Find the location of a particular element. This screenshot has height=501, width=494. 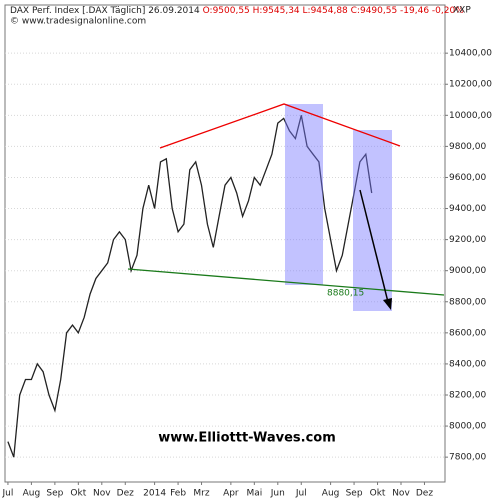

x-tick-label: Mai is located at coordinates (254, 494).